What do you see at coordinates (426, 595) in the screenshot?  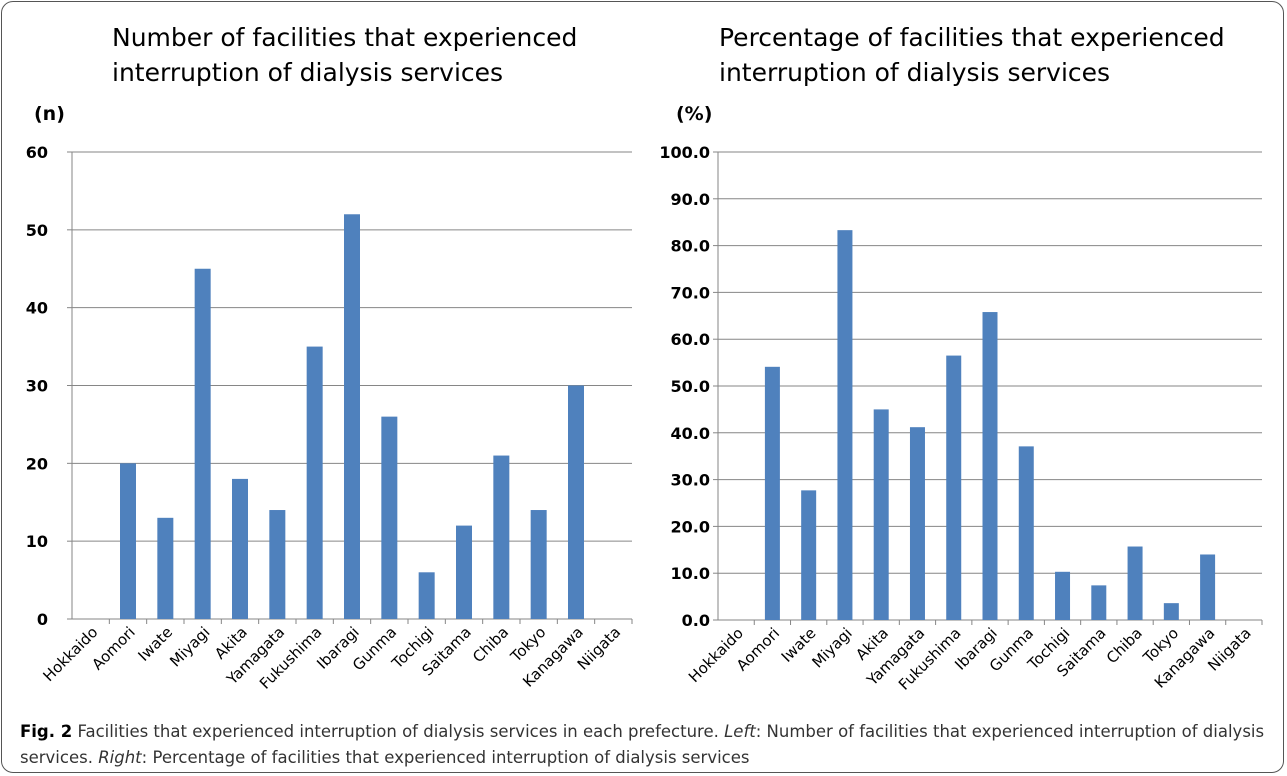 I see `chart-left-bar-tochigi` at bounding box center [426, 595].